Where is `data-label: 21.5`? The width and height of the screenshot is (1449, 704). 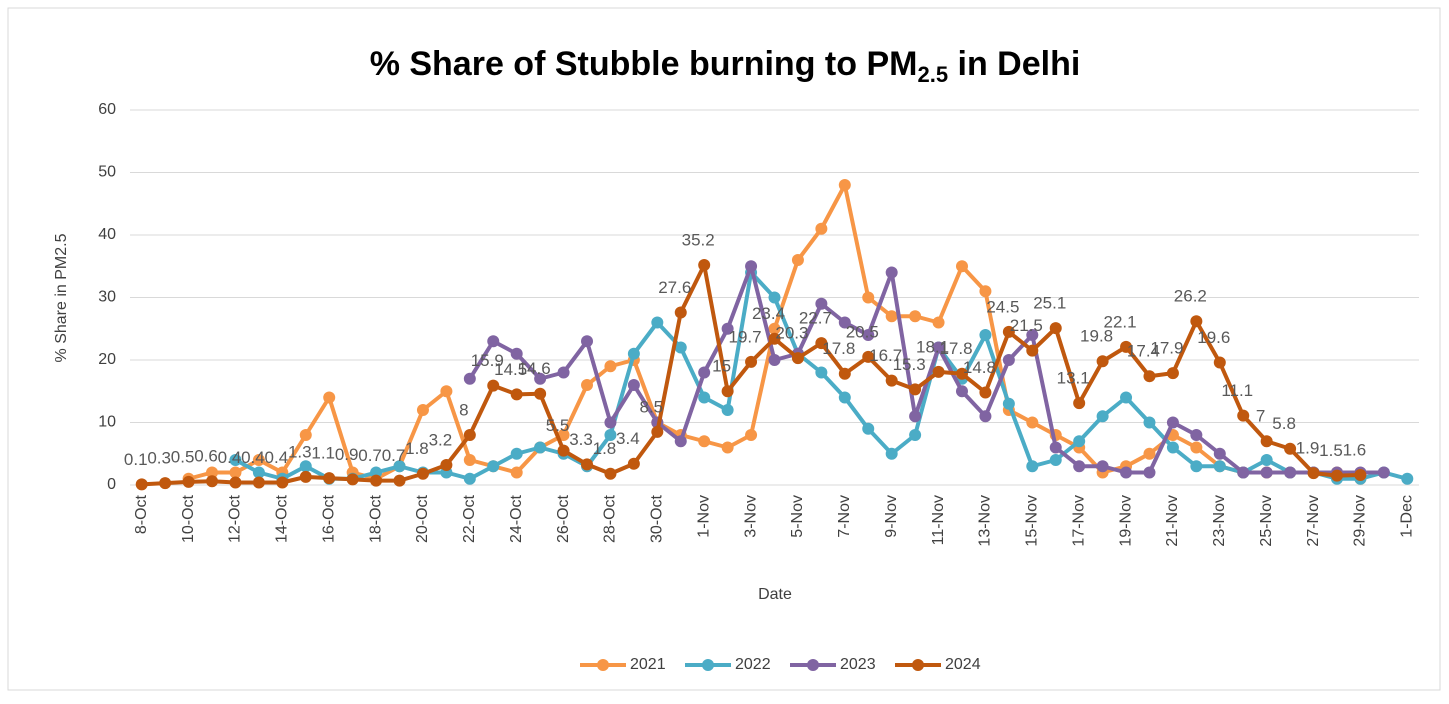
data-label: 21.5 is located at coordinates (1026, 325).